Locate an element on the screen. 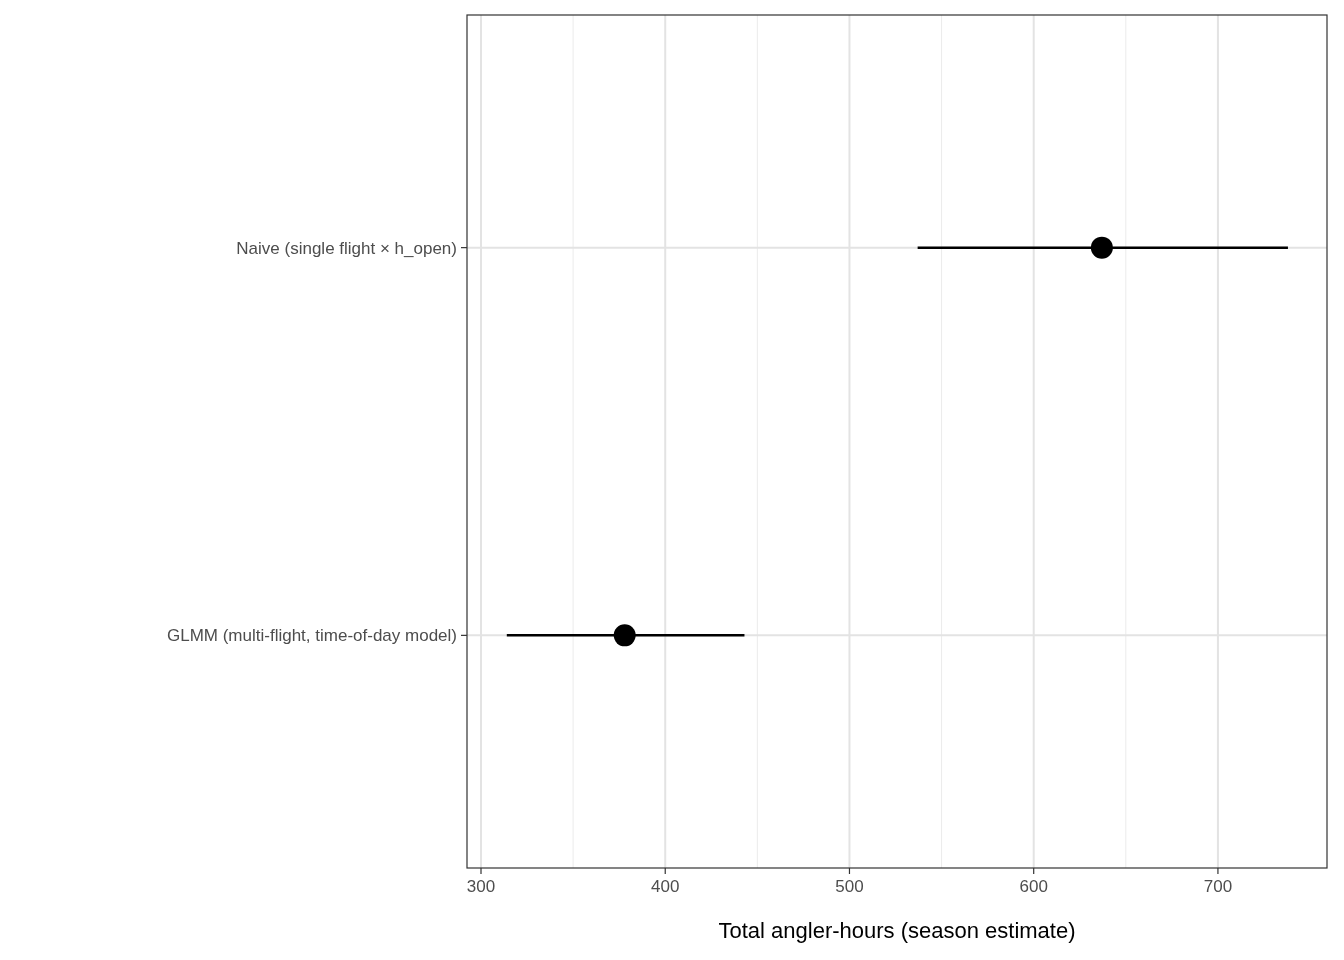 The width and height of the screenshot is (1344, 960). x-tick-label: 600 is located at coordinates (1033, 886).